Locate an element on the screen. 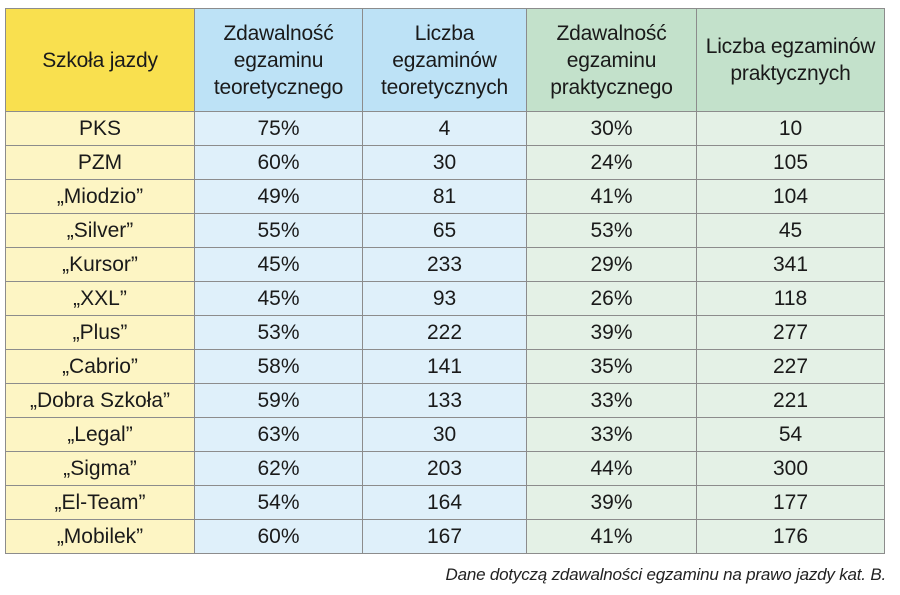 Image resolution: width=900 pixels, height=595 pixels. cell-school: PZM is located at coordinates (100, 162).